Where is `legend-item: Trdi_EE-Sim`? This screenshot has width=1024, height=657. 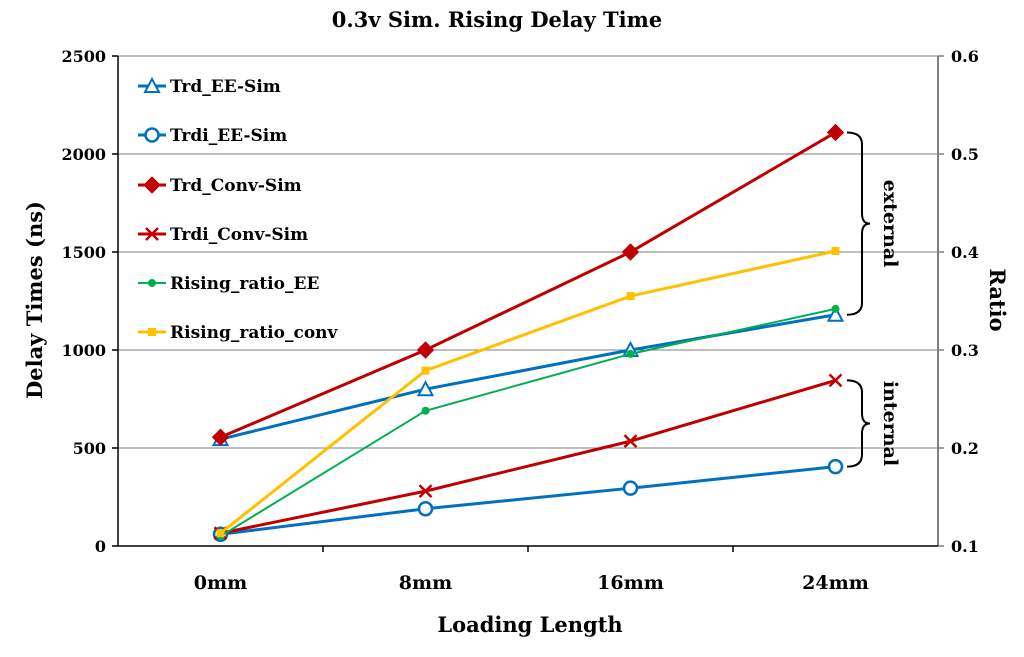
legend-item: Trdi_EE-Sim is located at coordinates (212, 136).